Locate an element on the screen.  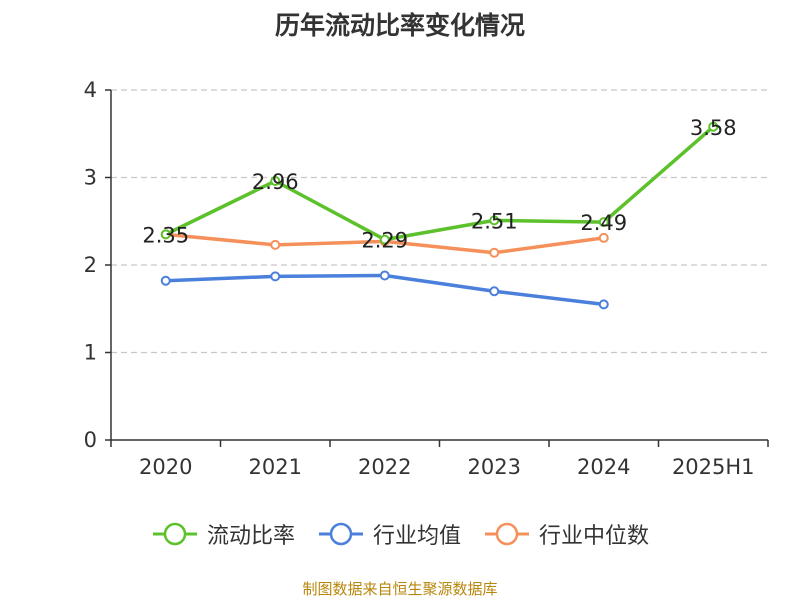
source-note: 制图数据来自恒生聚源数据库 is located at coordinates (400, 589).